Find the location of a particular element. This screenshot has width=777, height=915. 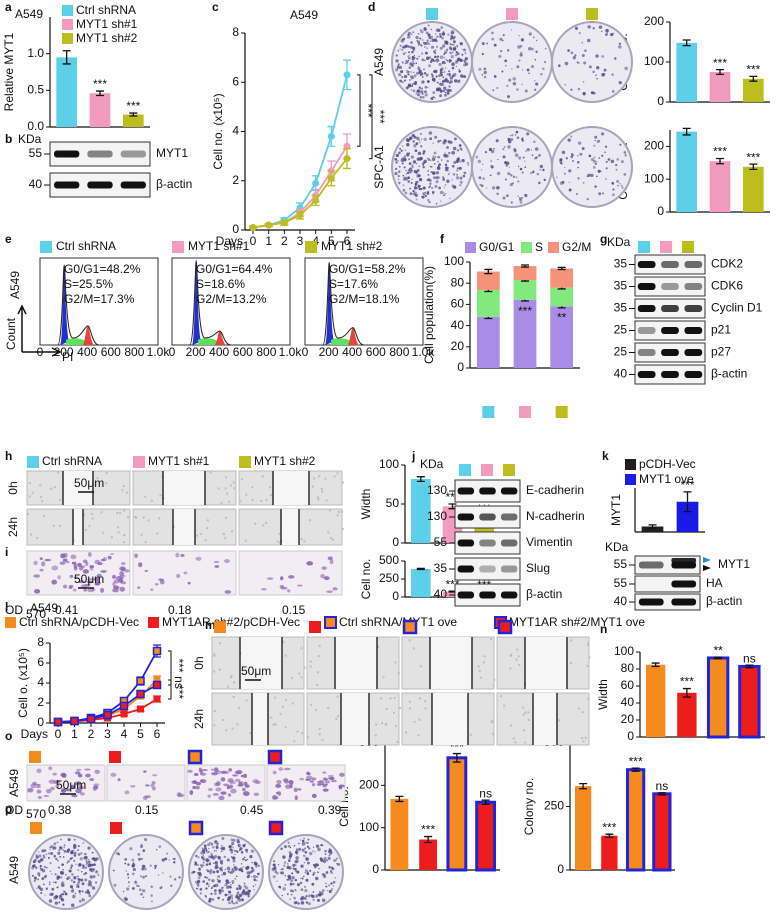

g2-peak is located at coordinates (88, 335).